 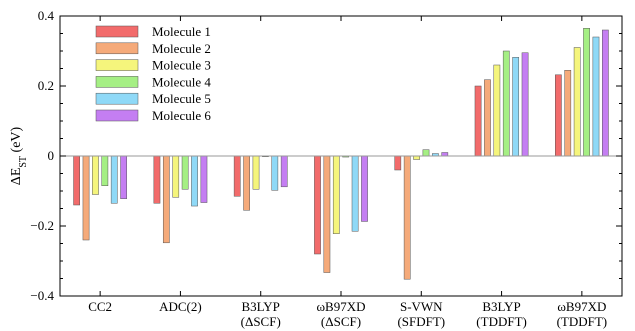 What do you see at coordinates (51, 155) in the screenshot?
I see `y-tick-label: 0` at bounding box center [51, 155].